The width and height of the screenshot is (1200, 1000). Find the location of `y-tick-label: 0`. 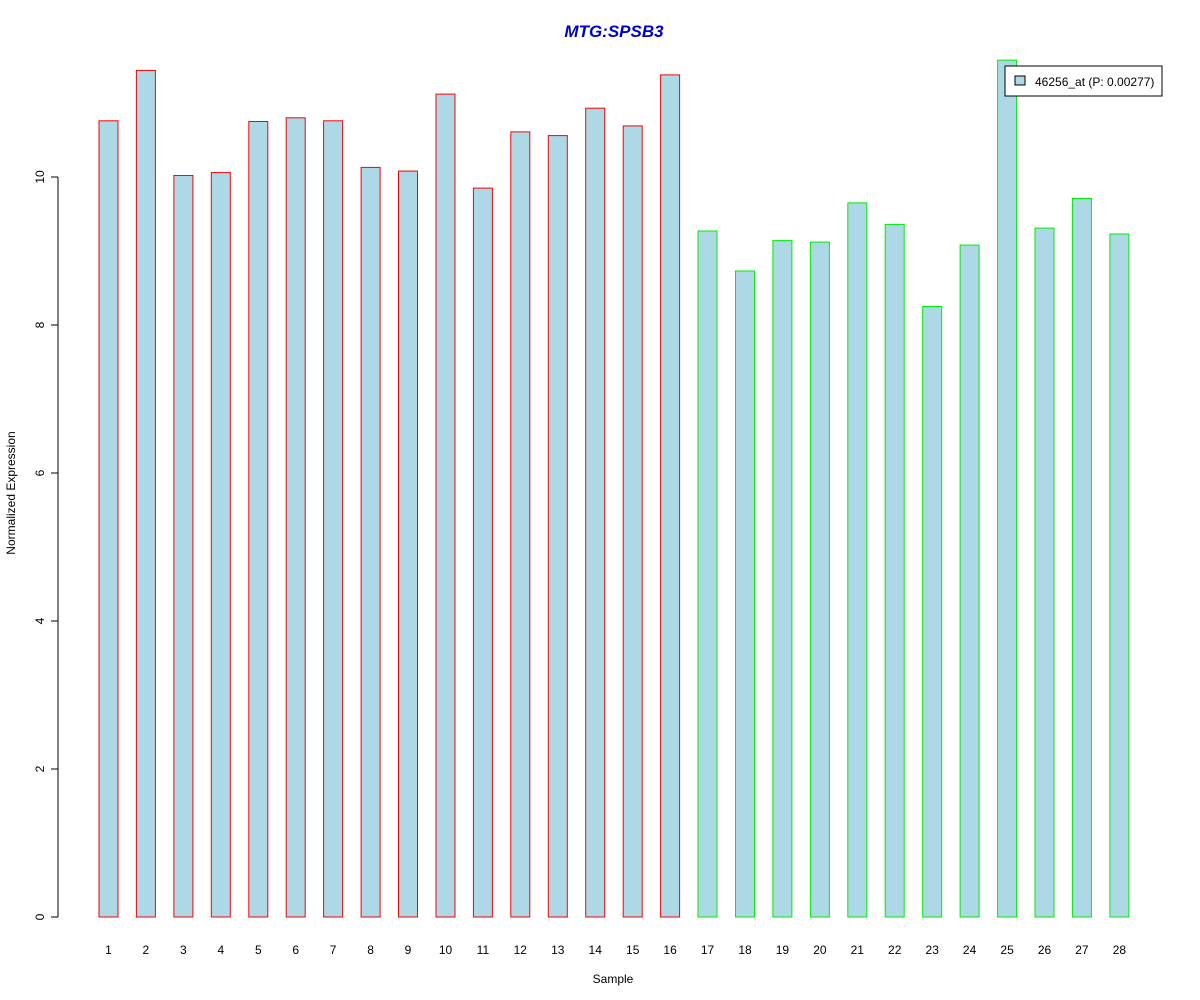

y-tick-label: 0 is located at coordinates (40, 916).